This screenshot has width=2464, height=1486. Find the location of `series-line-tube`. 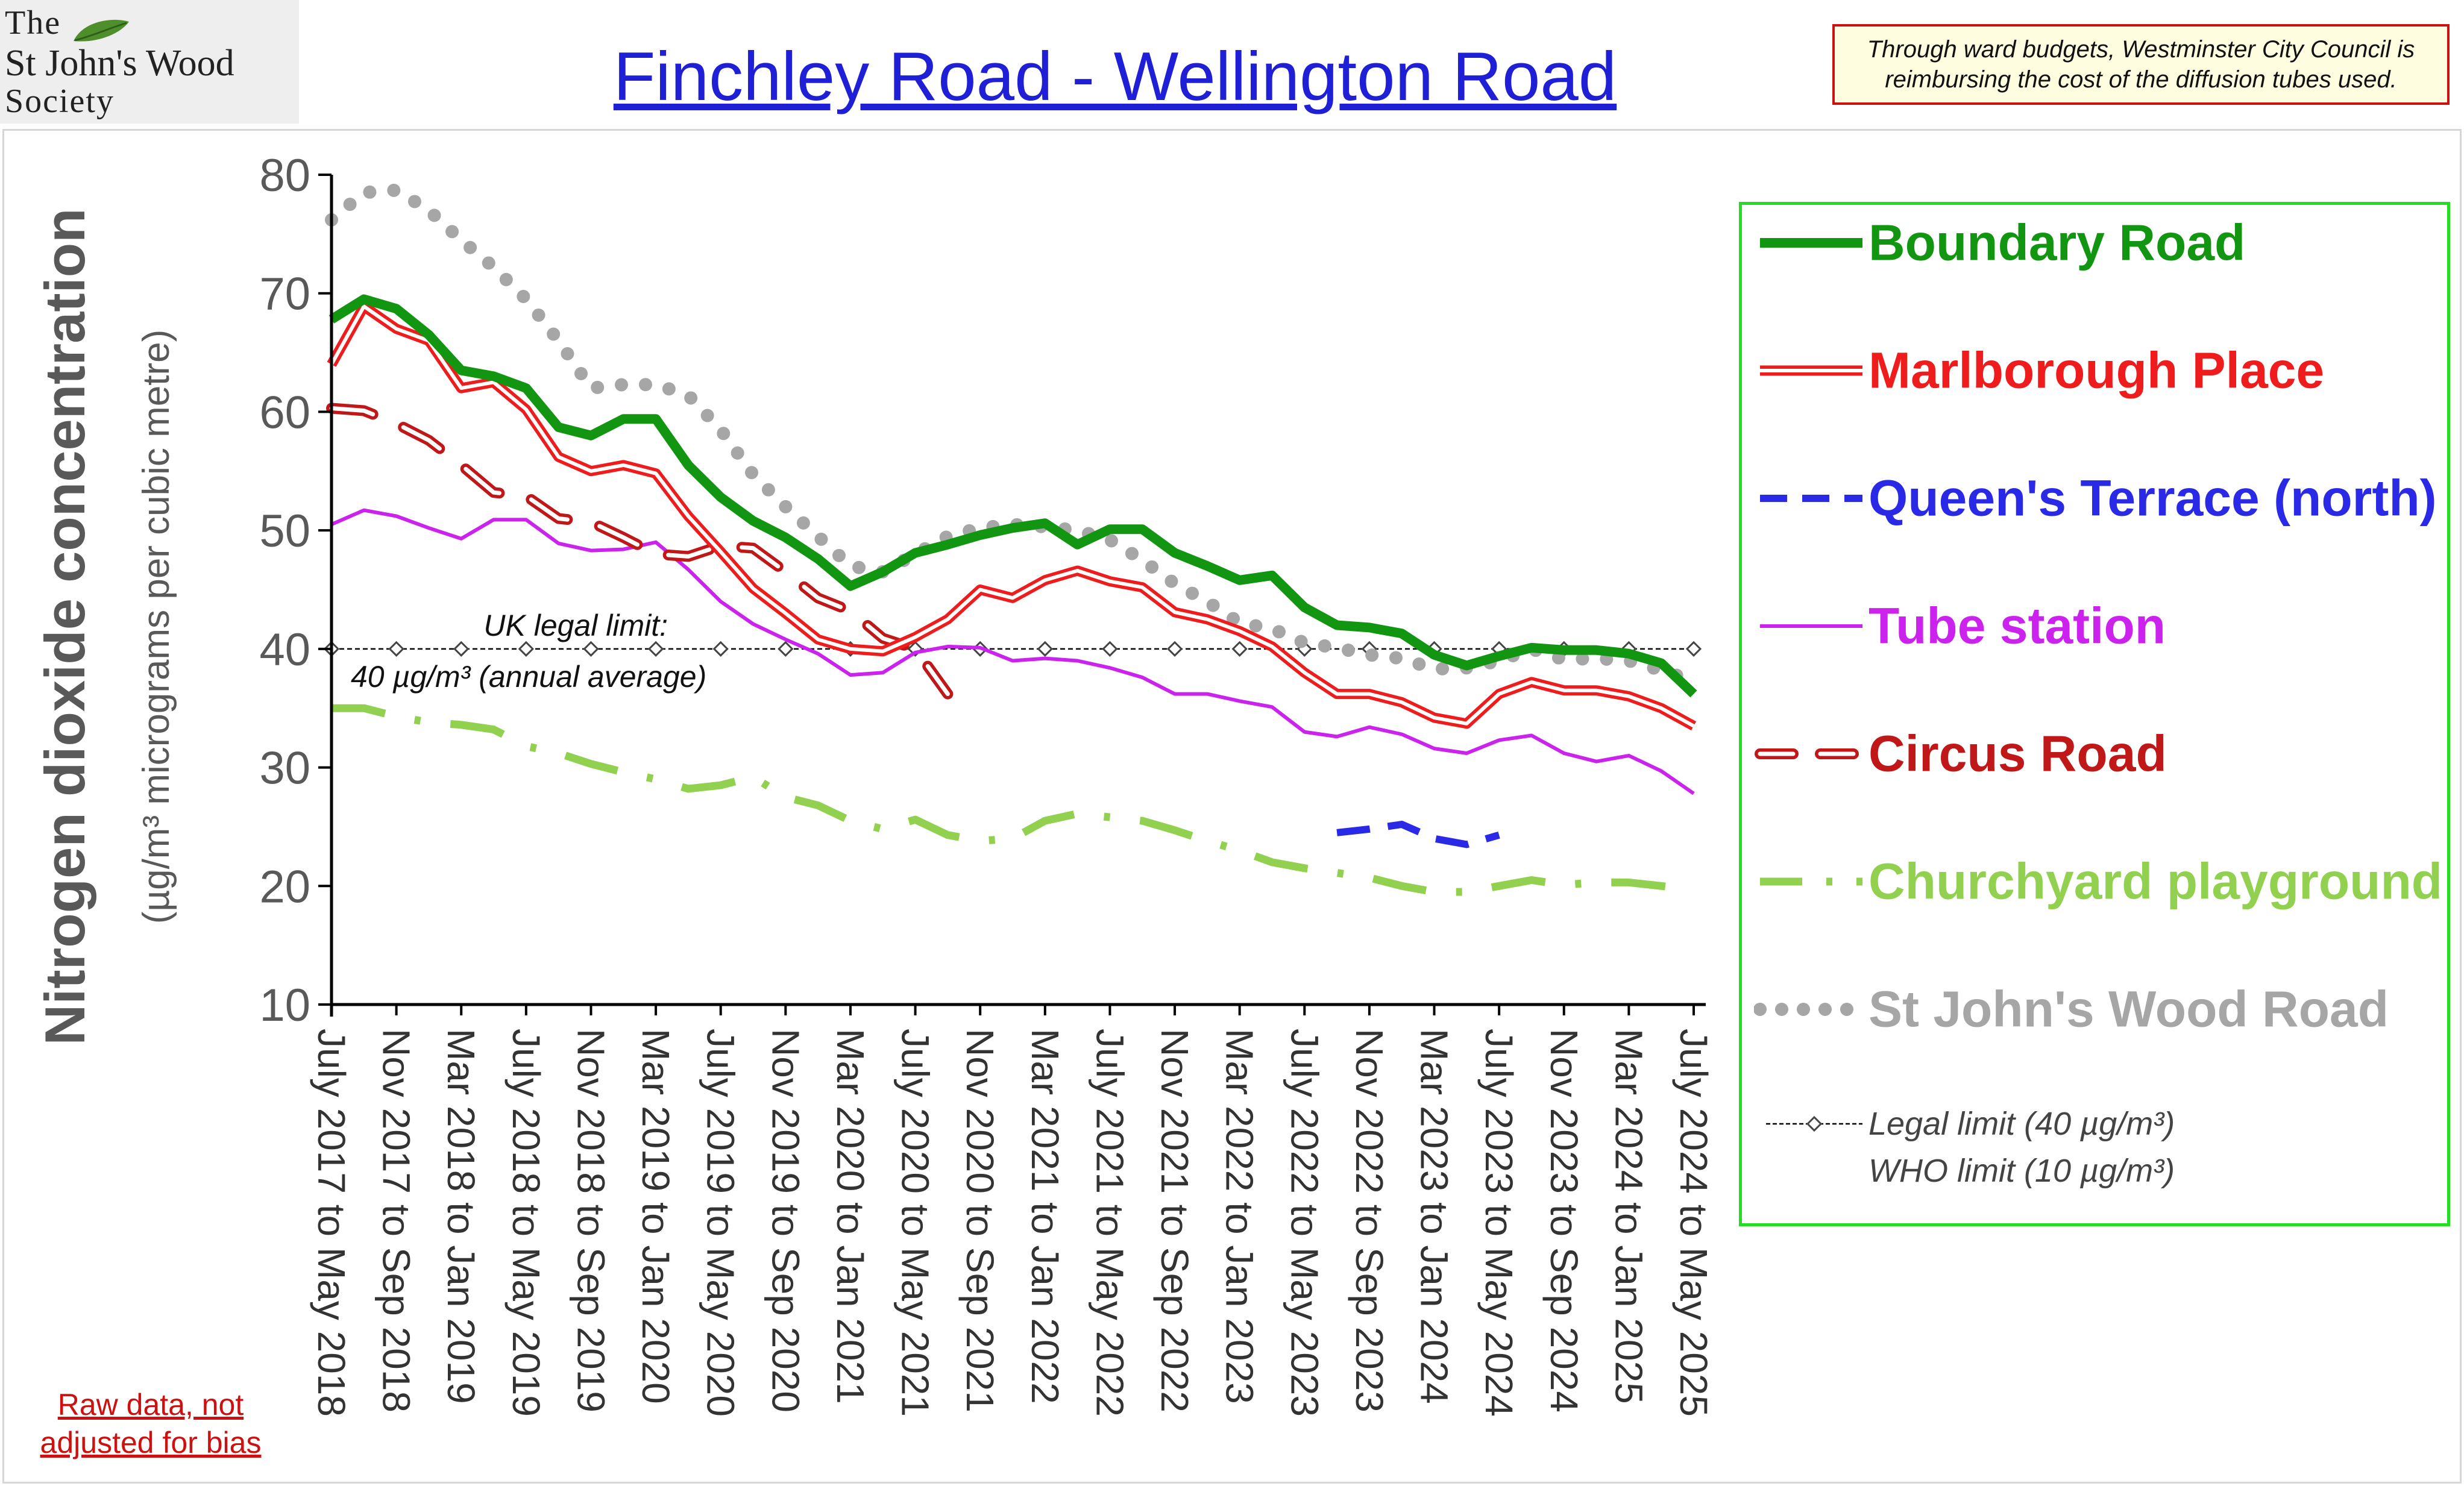

series-line-tube is located at coordinates (1012, 651).